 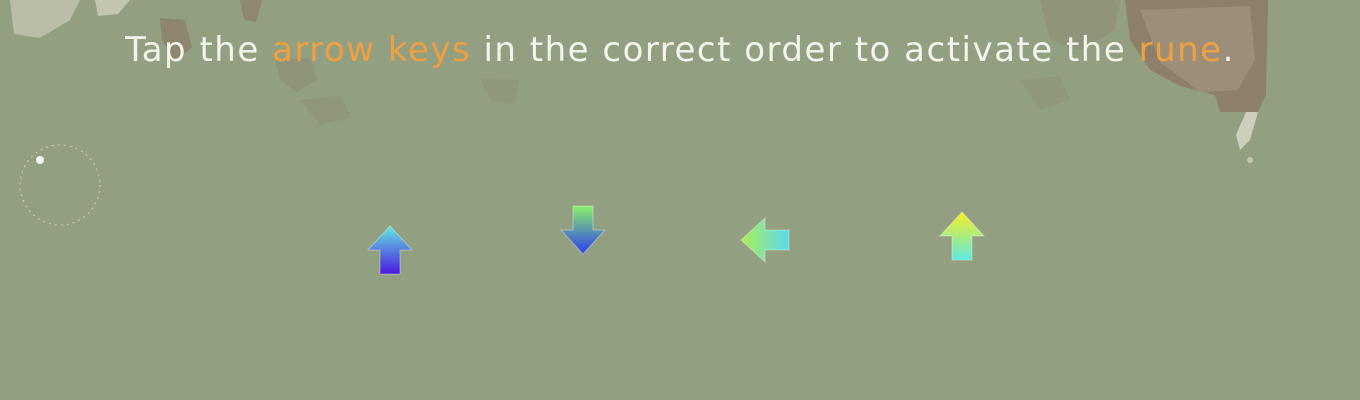 What do you see at coordinates (1228, 50) in the screenshot?
I see `instruction-suffix: .` at bounding box center [1228, 50].